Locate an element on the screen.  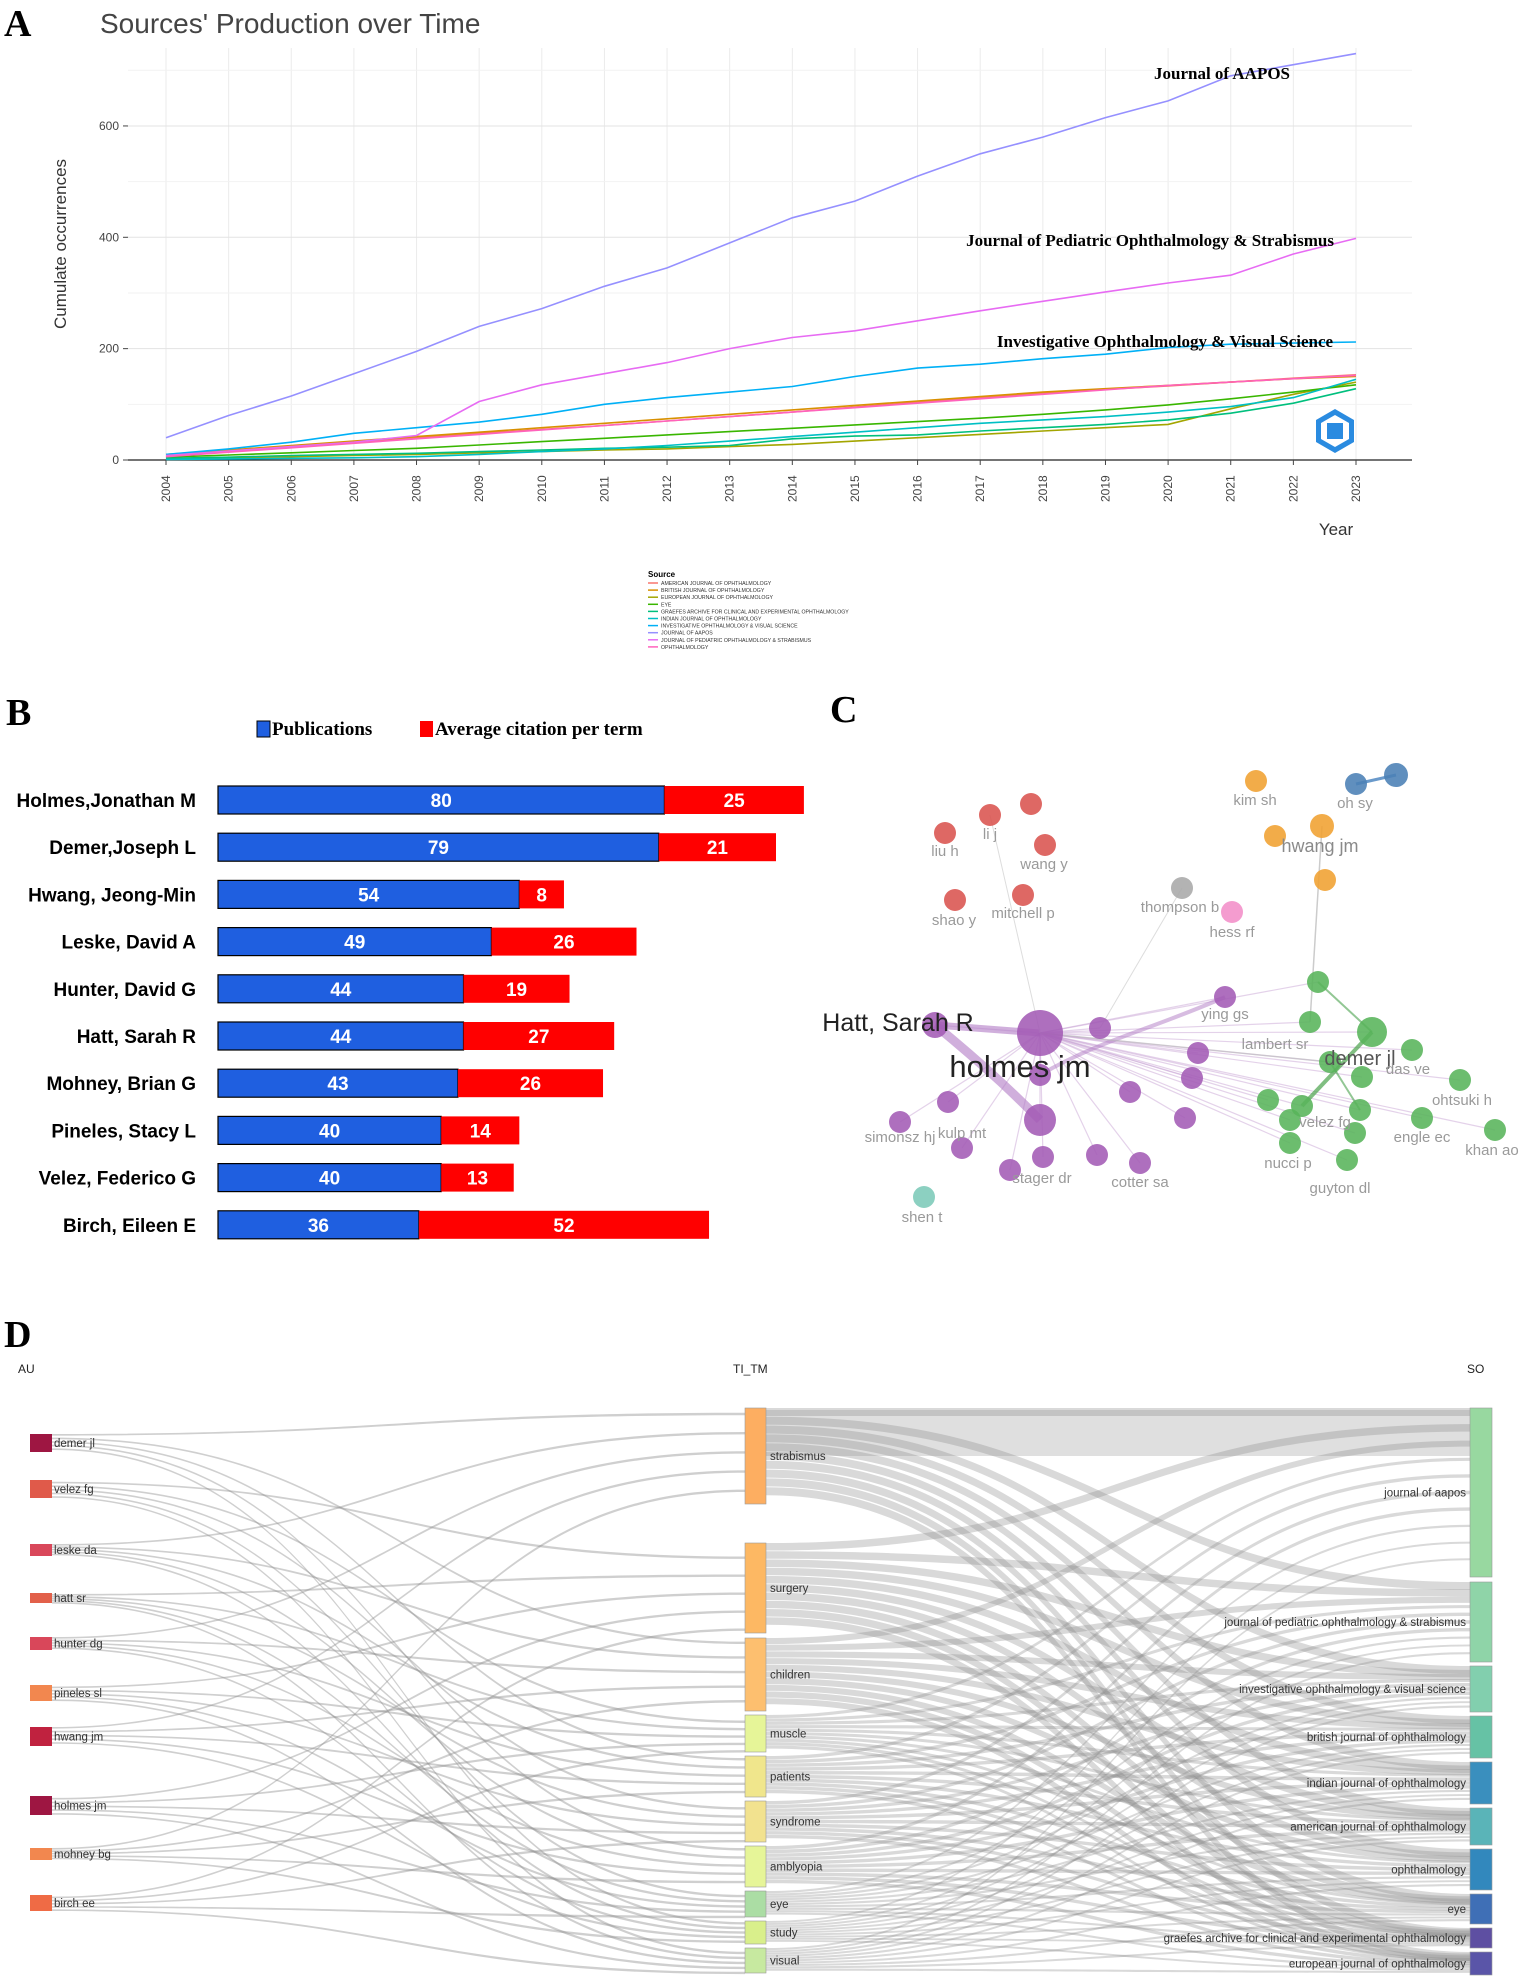
node-label-velez-fg: velez fg is located at coordinates (1325, 1122).